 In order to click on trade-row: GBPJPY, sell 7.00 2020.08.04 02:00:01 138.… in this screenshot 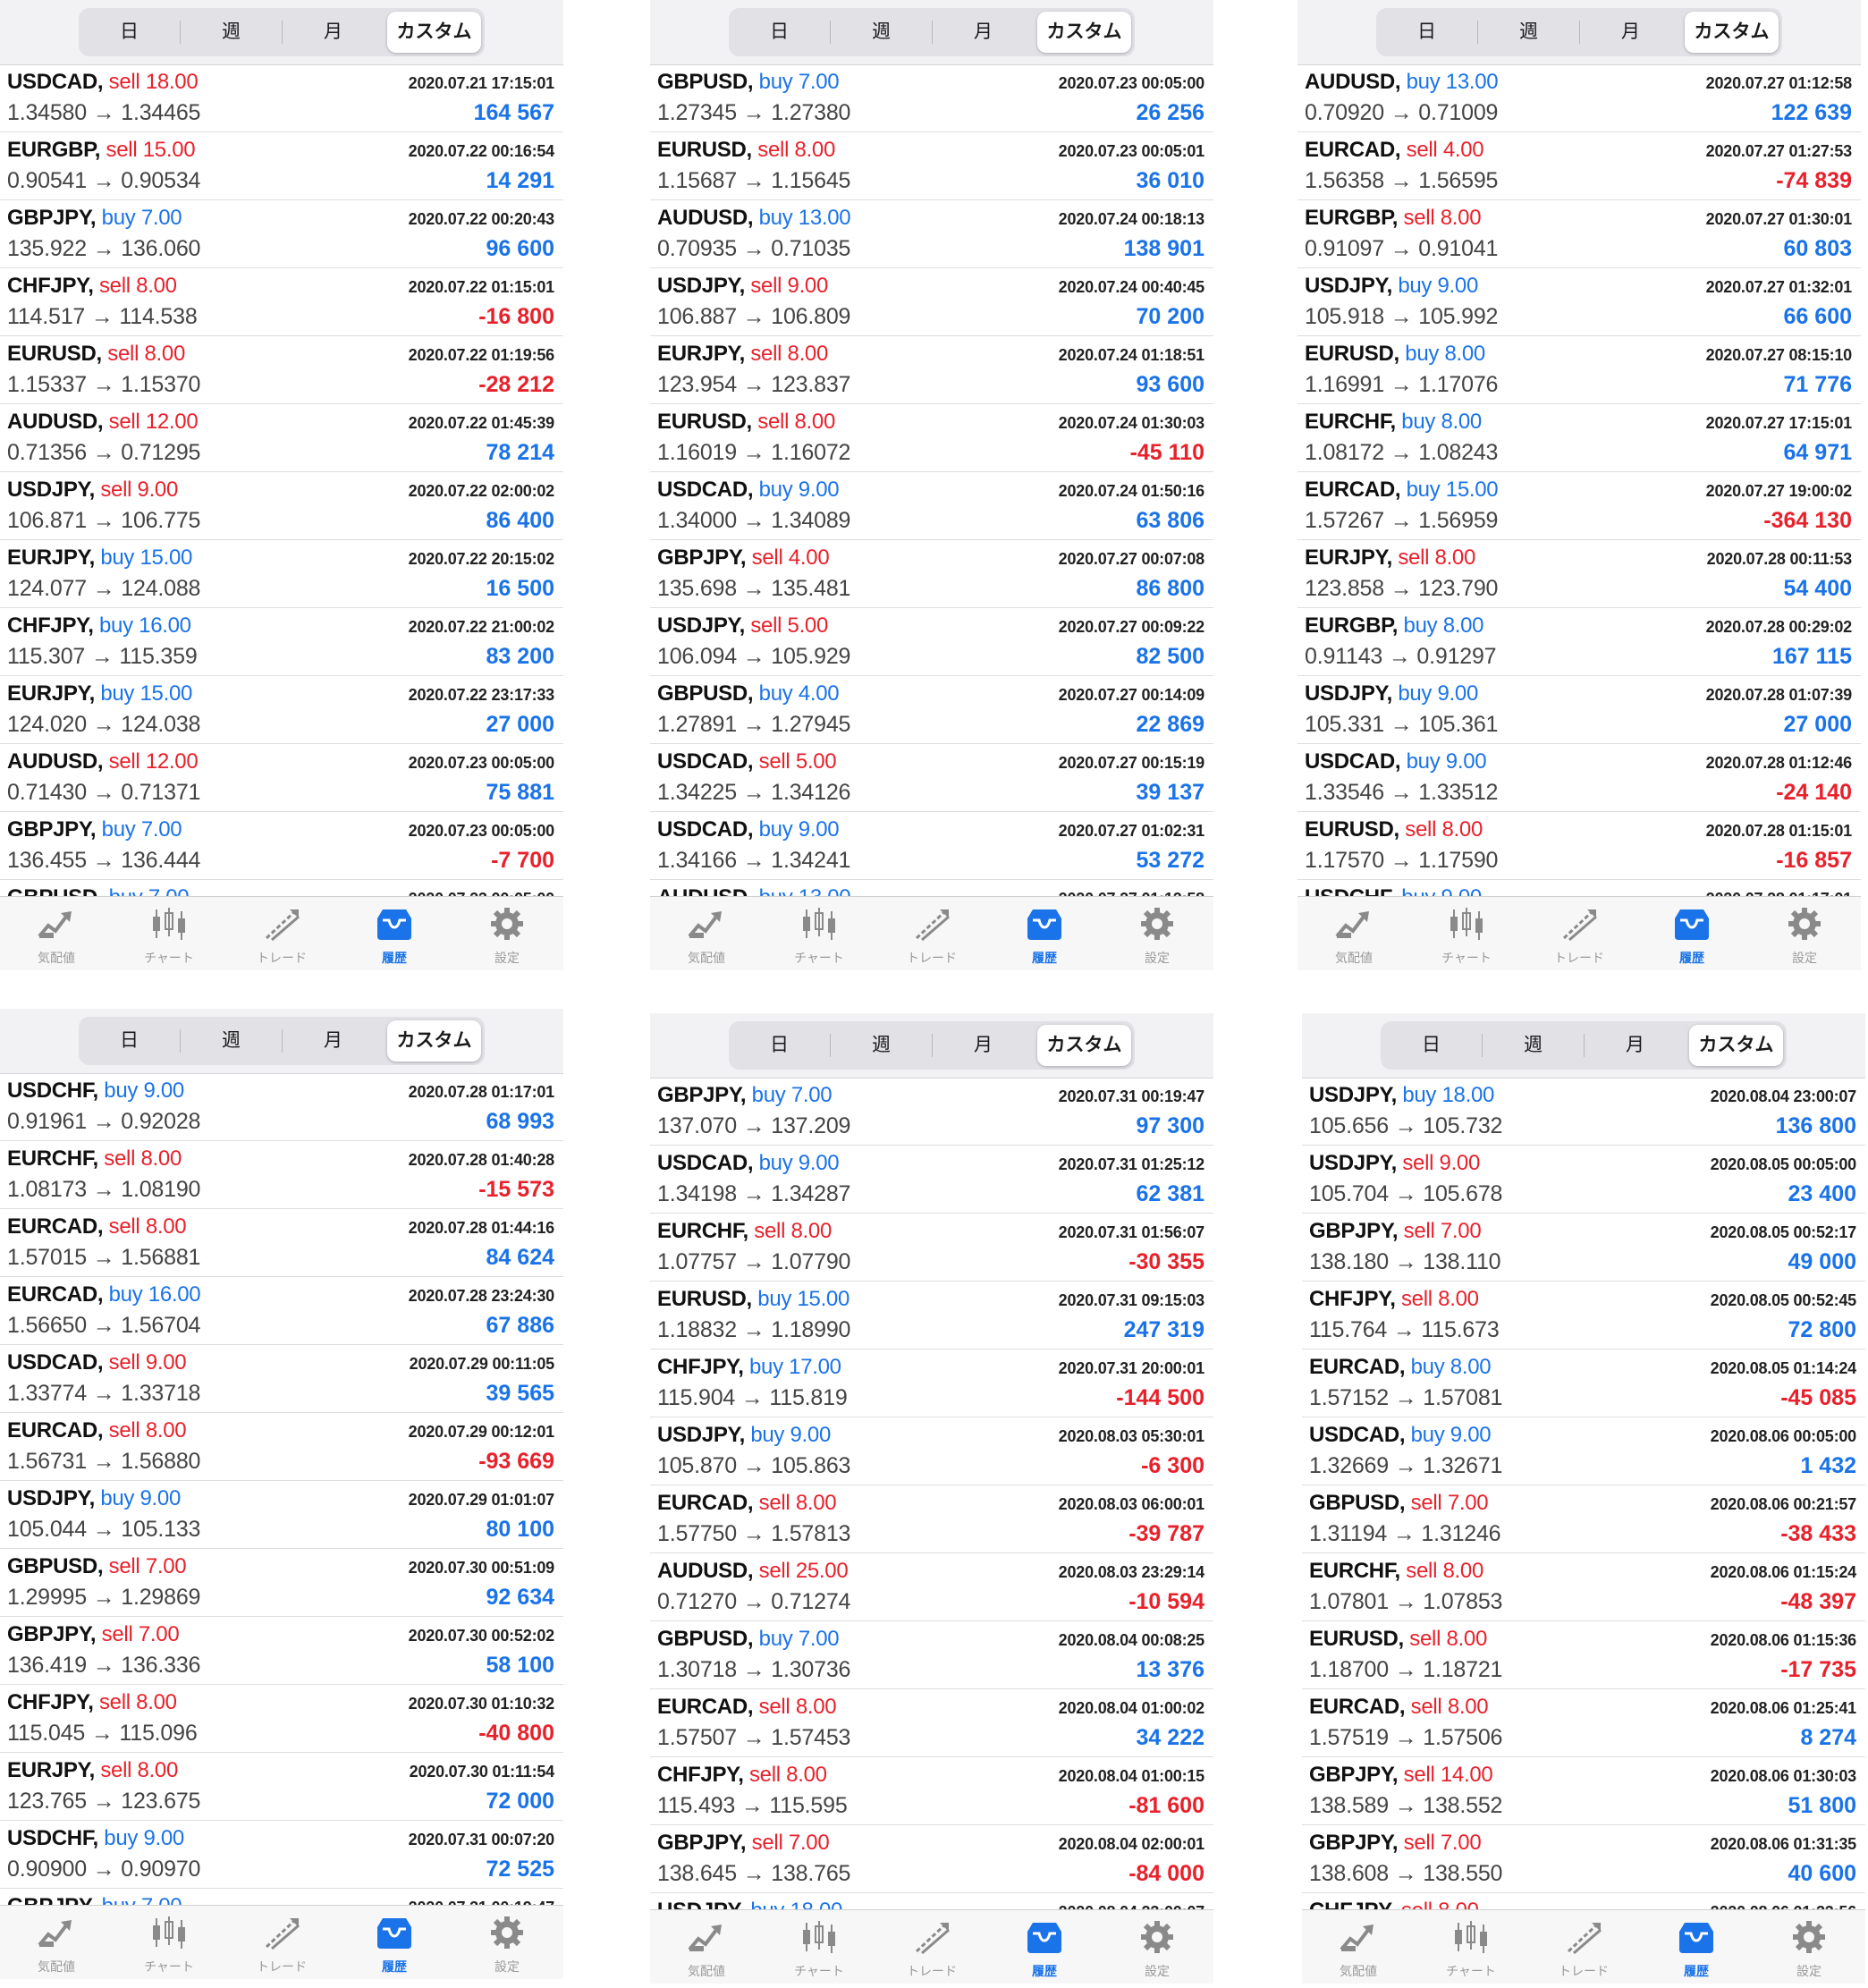, I will do `click(931, 1859)`.